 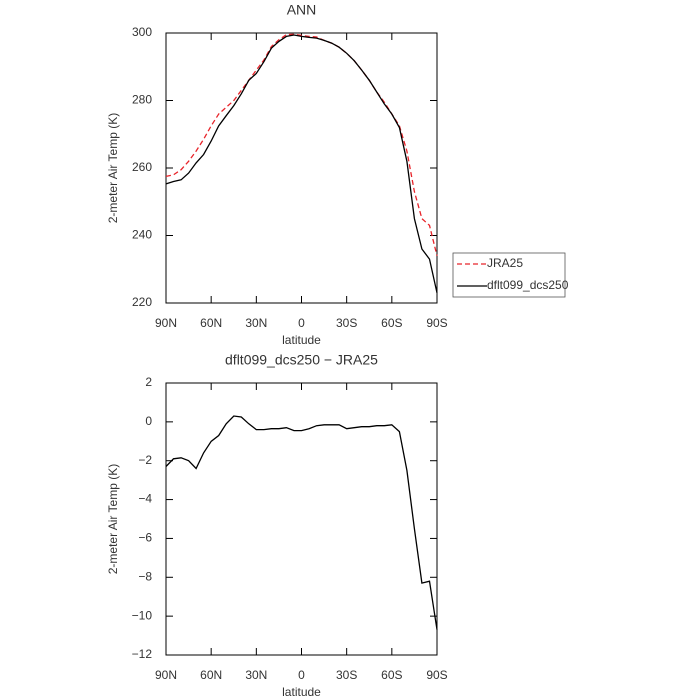 I want to click on y-tick-label: 220, so click(x=142, y=302).